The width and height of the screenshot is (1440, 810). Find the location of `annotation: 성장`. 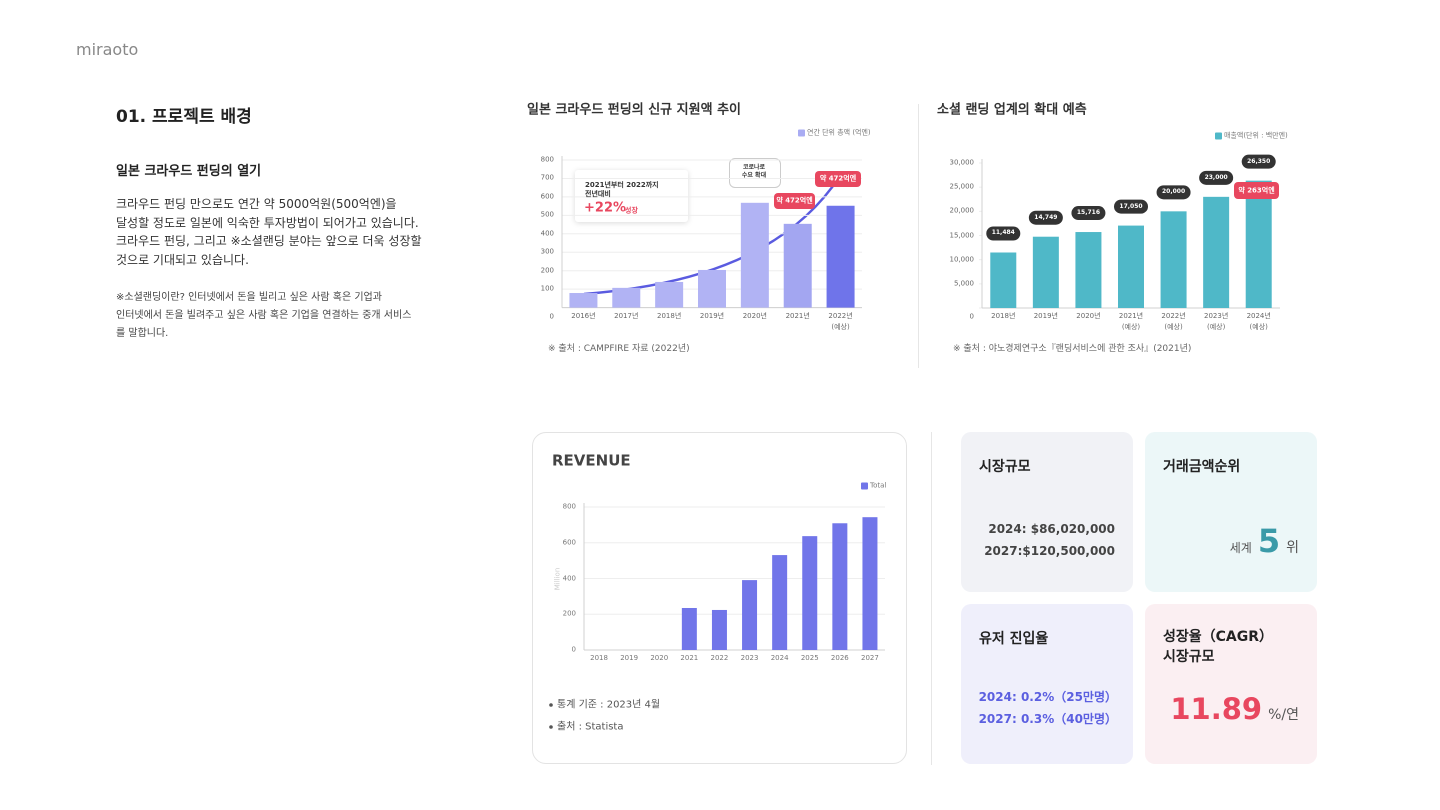

annotation: 성장 is located at coordinates (631, 210).